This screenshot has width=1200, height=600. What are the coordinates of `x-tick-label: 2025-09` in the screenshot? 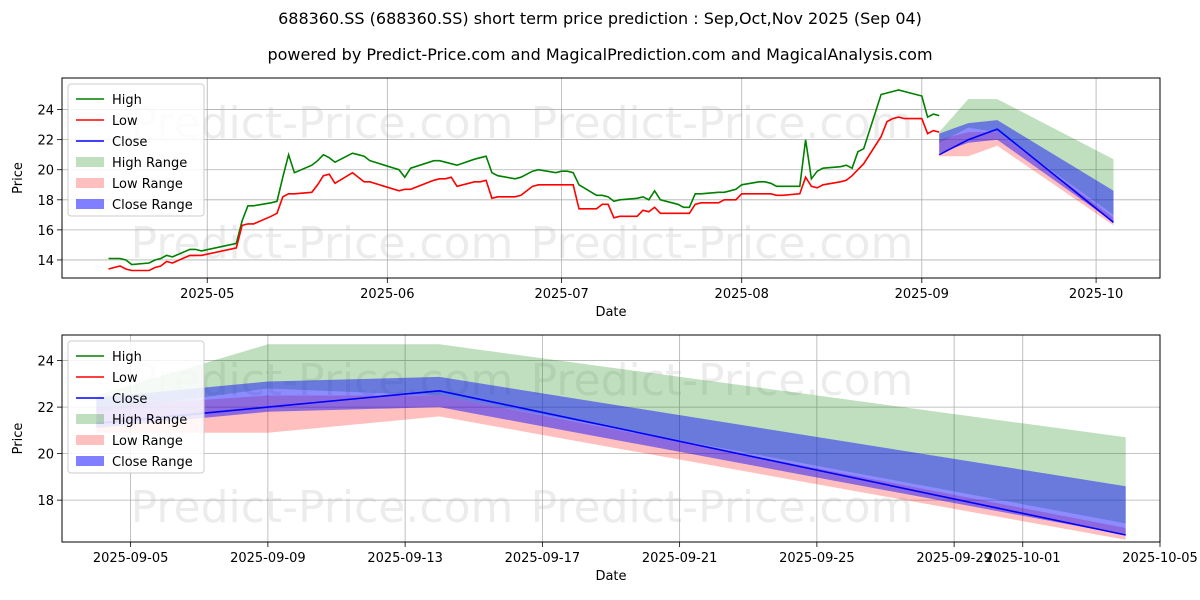 It's located at (922, 294).